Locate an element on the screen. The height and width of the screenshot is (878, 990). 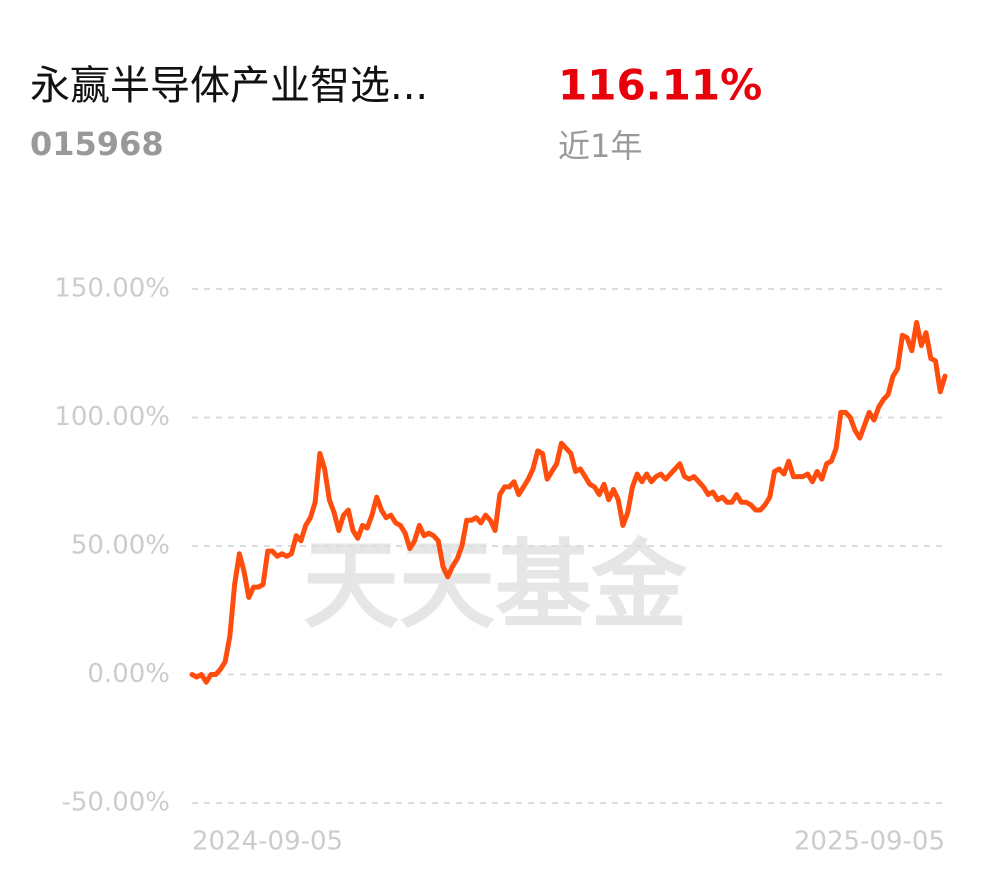
x-tick-label: 2024-09-05 is located at coordinates (267, 842).